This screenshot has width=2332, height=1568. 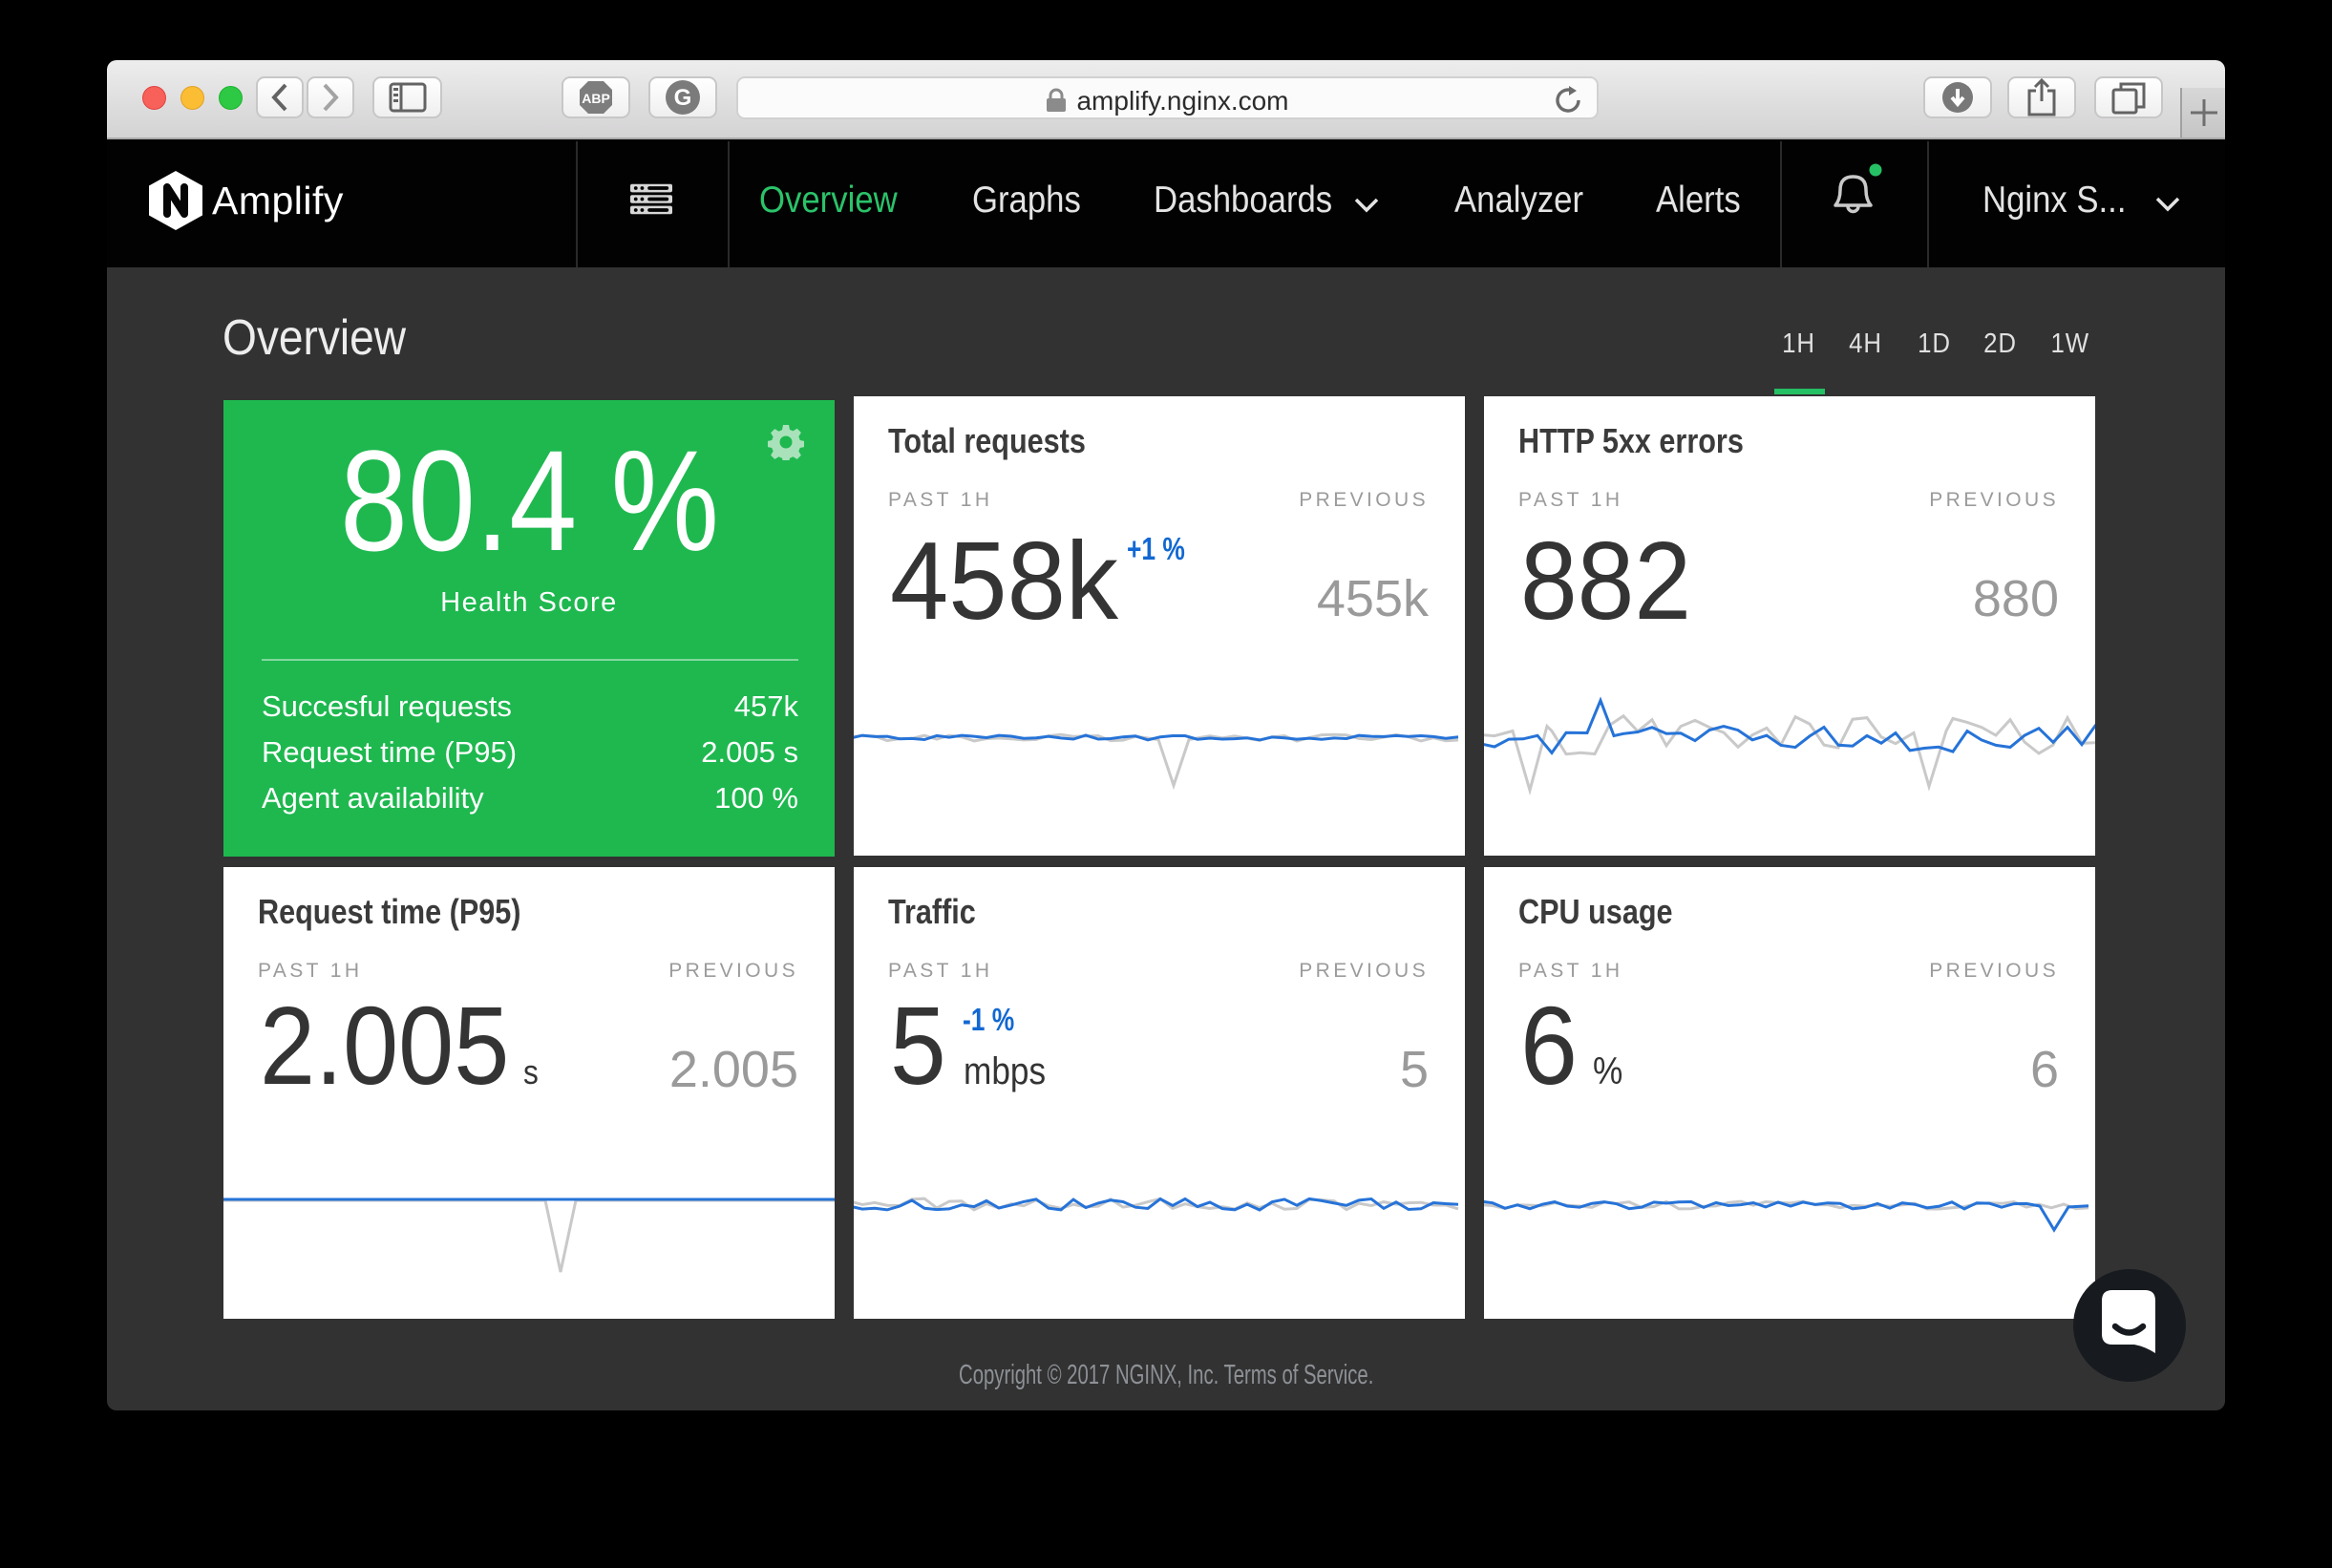 I want to click on svg-text: G, so click(x=683, y=98).